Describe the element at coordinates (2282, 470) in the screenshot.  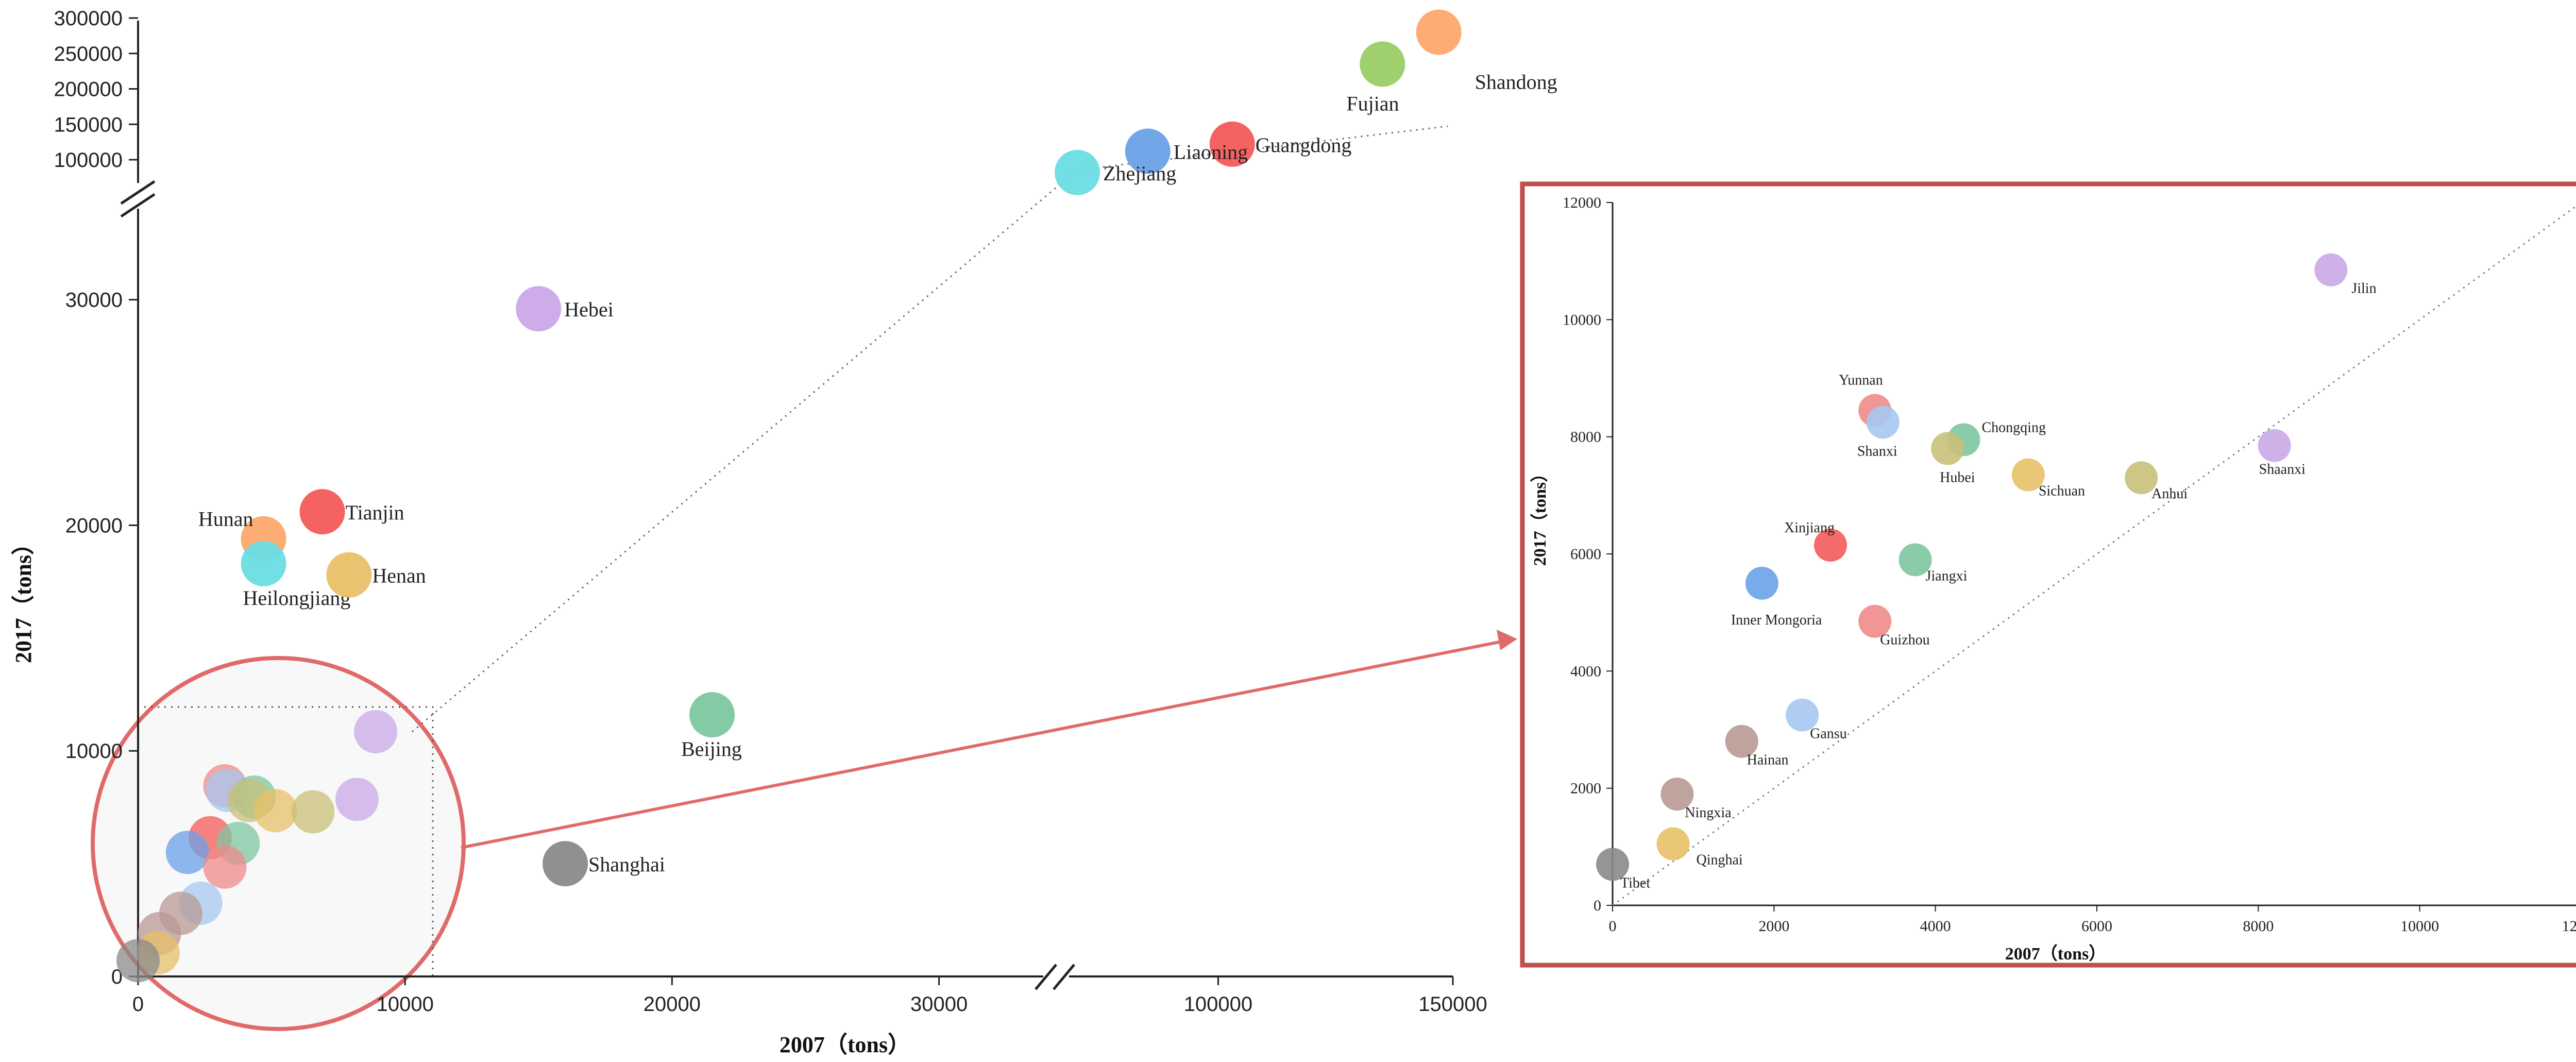
I see `inset-point-label: Shaanxi` at that location.